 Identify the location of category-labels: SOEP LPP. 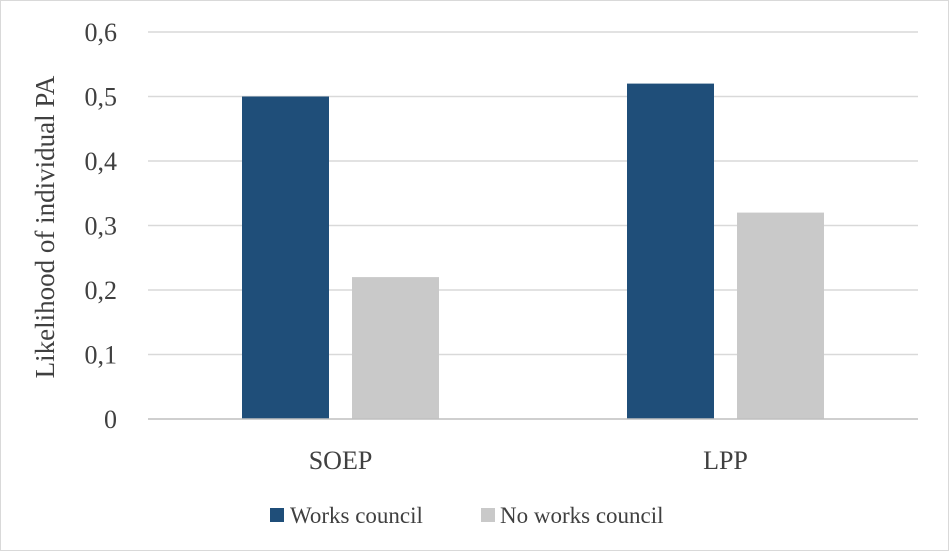
(528, 460).